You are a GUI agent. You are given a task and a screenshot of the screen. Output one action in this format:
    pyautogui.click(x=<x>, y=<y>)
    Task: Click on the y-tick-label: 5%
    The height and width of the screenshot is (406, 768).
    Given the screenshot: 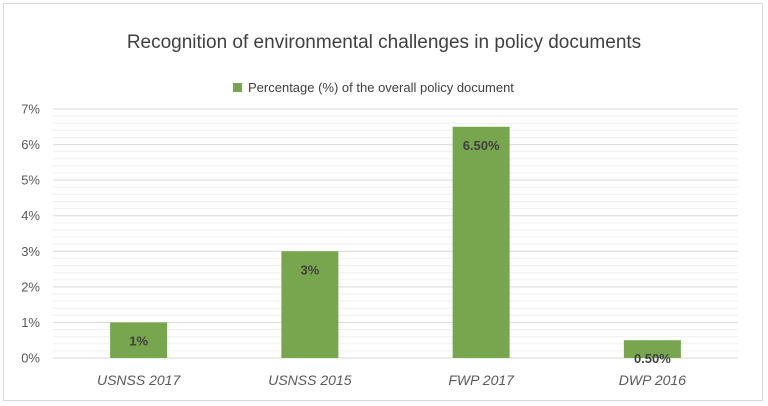 What is the action you would take?
    pyautogui.click(x=30, y=180)
    